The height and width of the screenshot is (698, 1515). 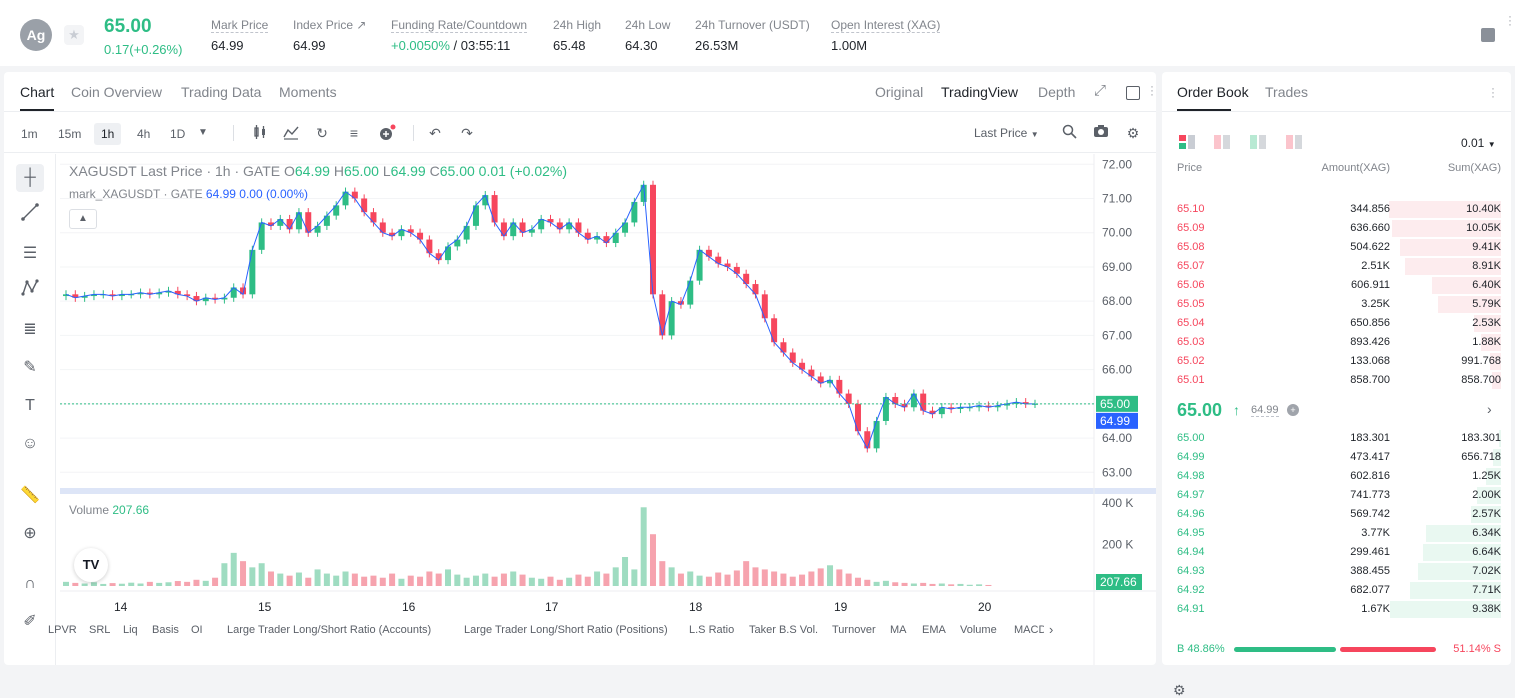 I want to click on indicator-srl: SRL, so click(x=100, y=630).